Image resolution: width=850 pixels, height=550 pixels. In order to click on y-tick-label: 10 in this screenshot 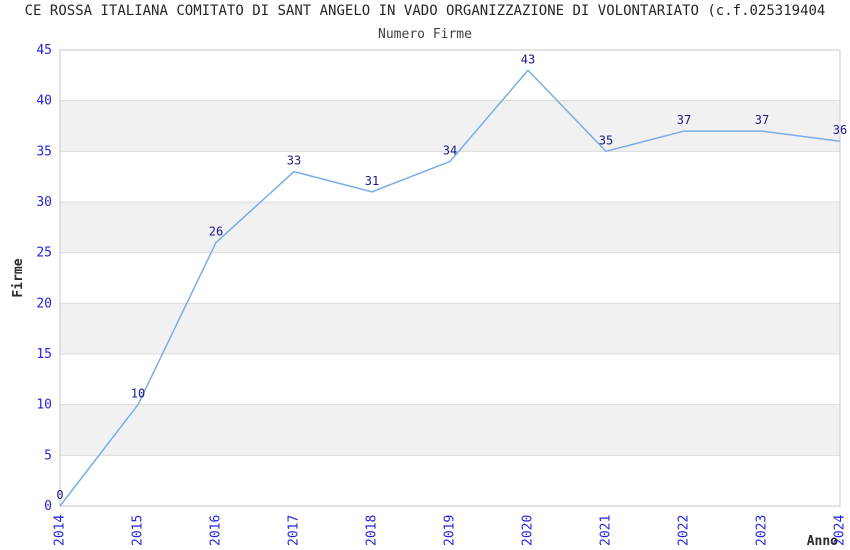, I will do `click(44, 405)`.